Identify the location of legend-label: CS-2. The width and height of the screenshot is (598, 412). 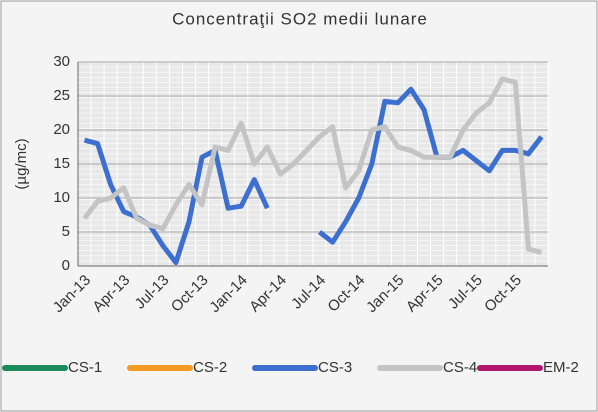
(210, 367).